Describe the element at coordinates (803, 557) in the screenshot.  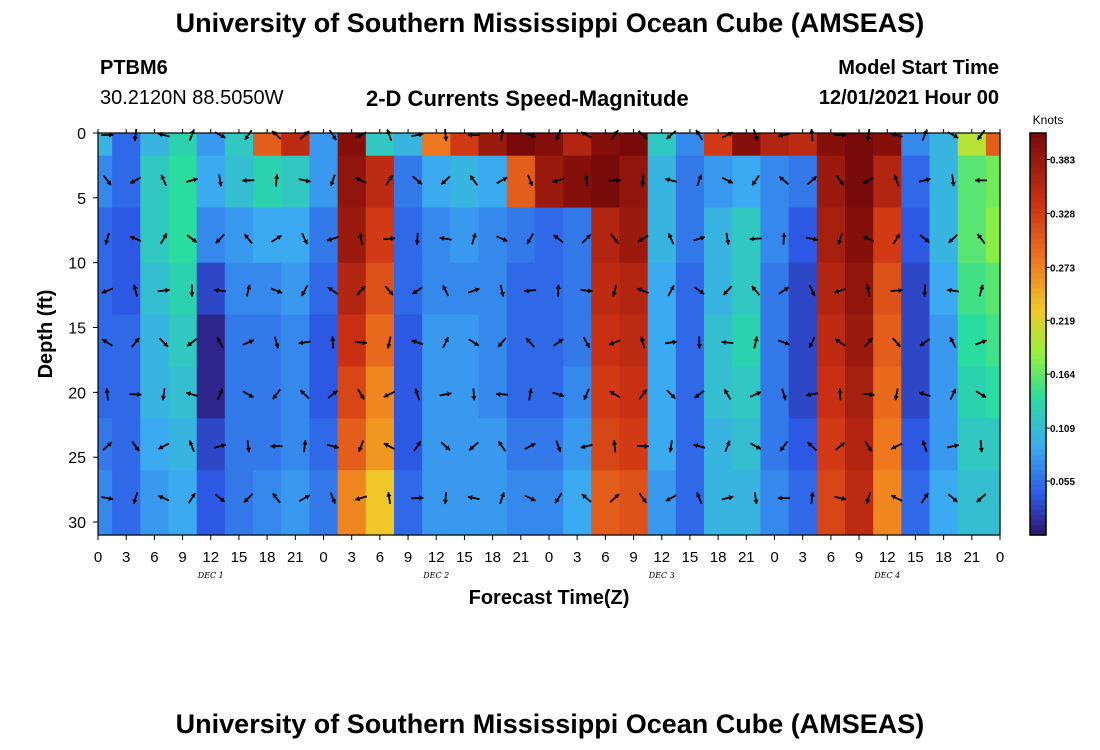
I see `x-tick-label: 3` at that location.